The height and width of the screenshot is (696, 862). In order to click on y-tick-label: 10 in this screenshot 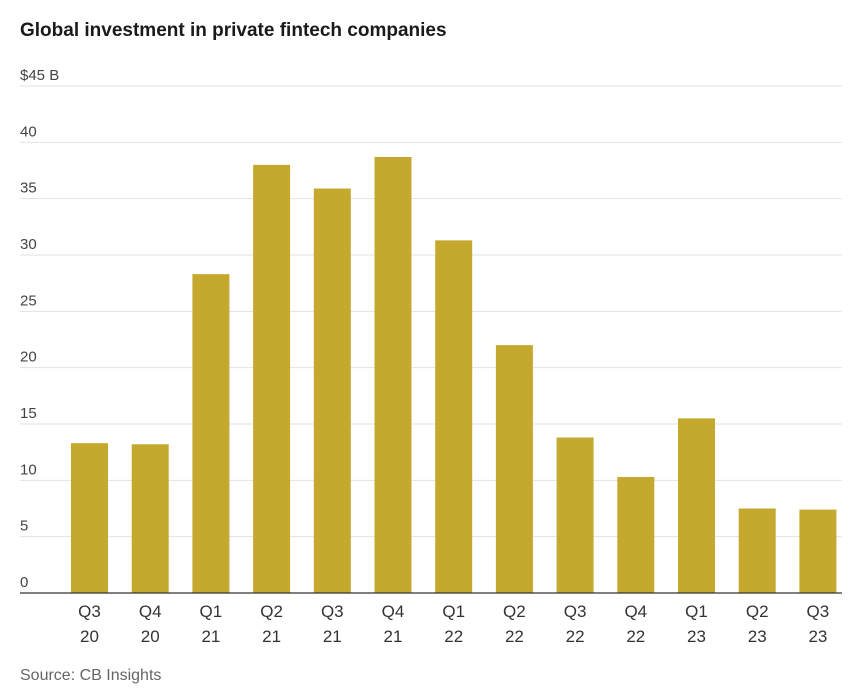, I will do `click(28, 469)`.